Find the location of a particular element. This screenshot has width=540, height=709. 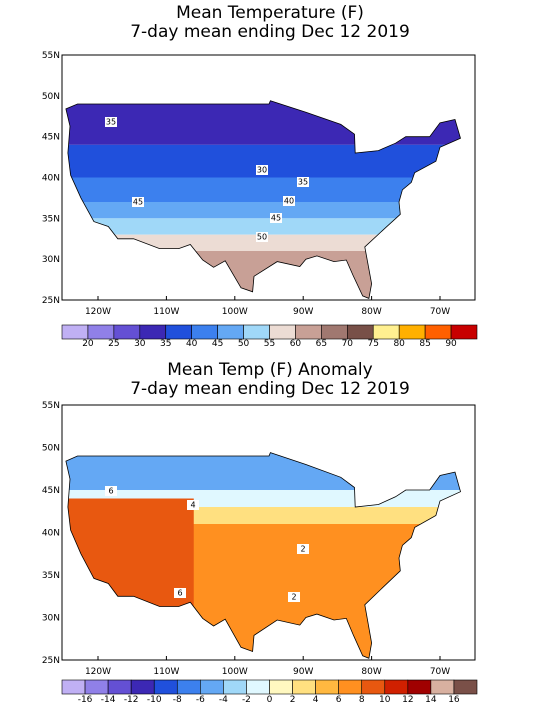

lon-label: 90W is located at coordinates (303, 672).